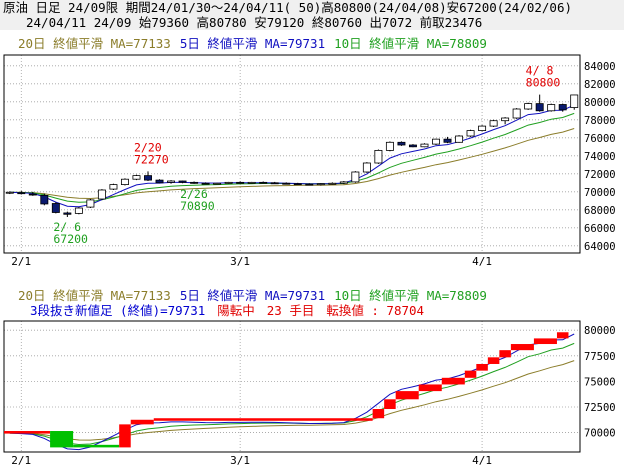 The image size is (624, 475). Describe the element at coordinates (600, 229) in the screenshot. I see `y-tick-label: 66000` at that location.